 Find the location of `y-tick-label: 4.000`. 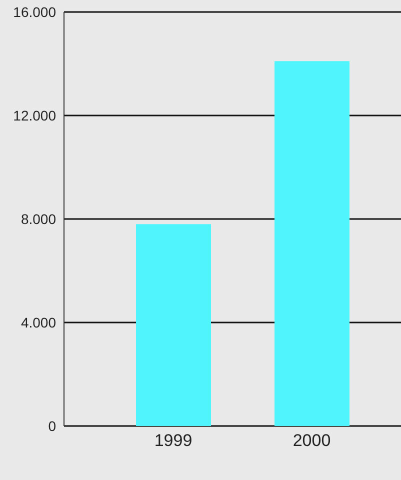

y-tick-label: 4.000 is located at coordinates (38, 322).